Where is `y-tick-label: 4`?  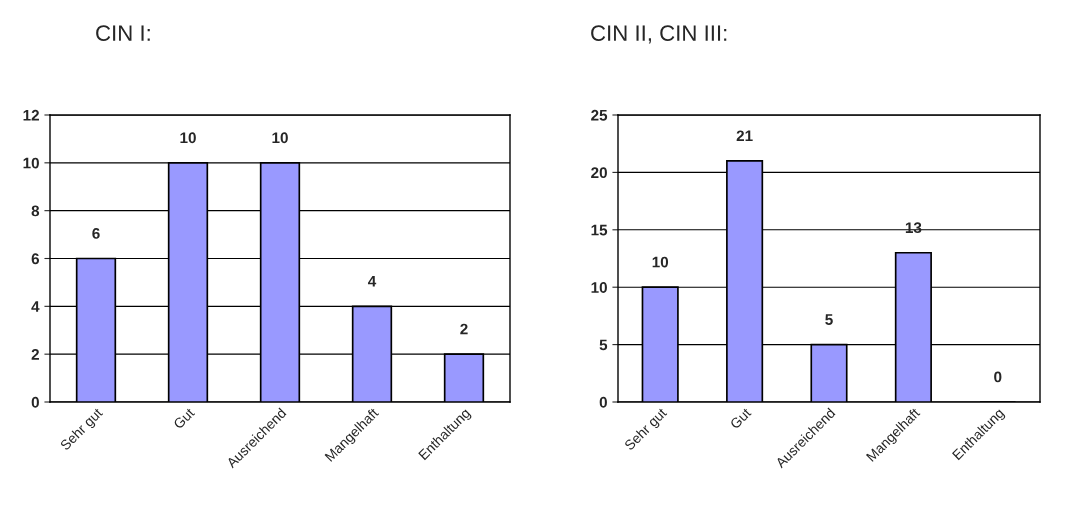 y-tick-label: 4 is located at coordinates (35, 306).